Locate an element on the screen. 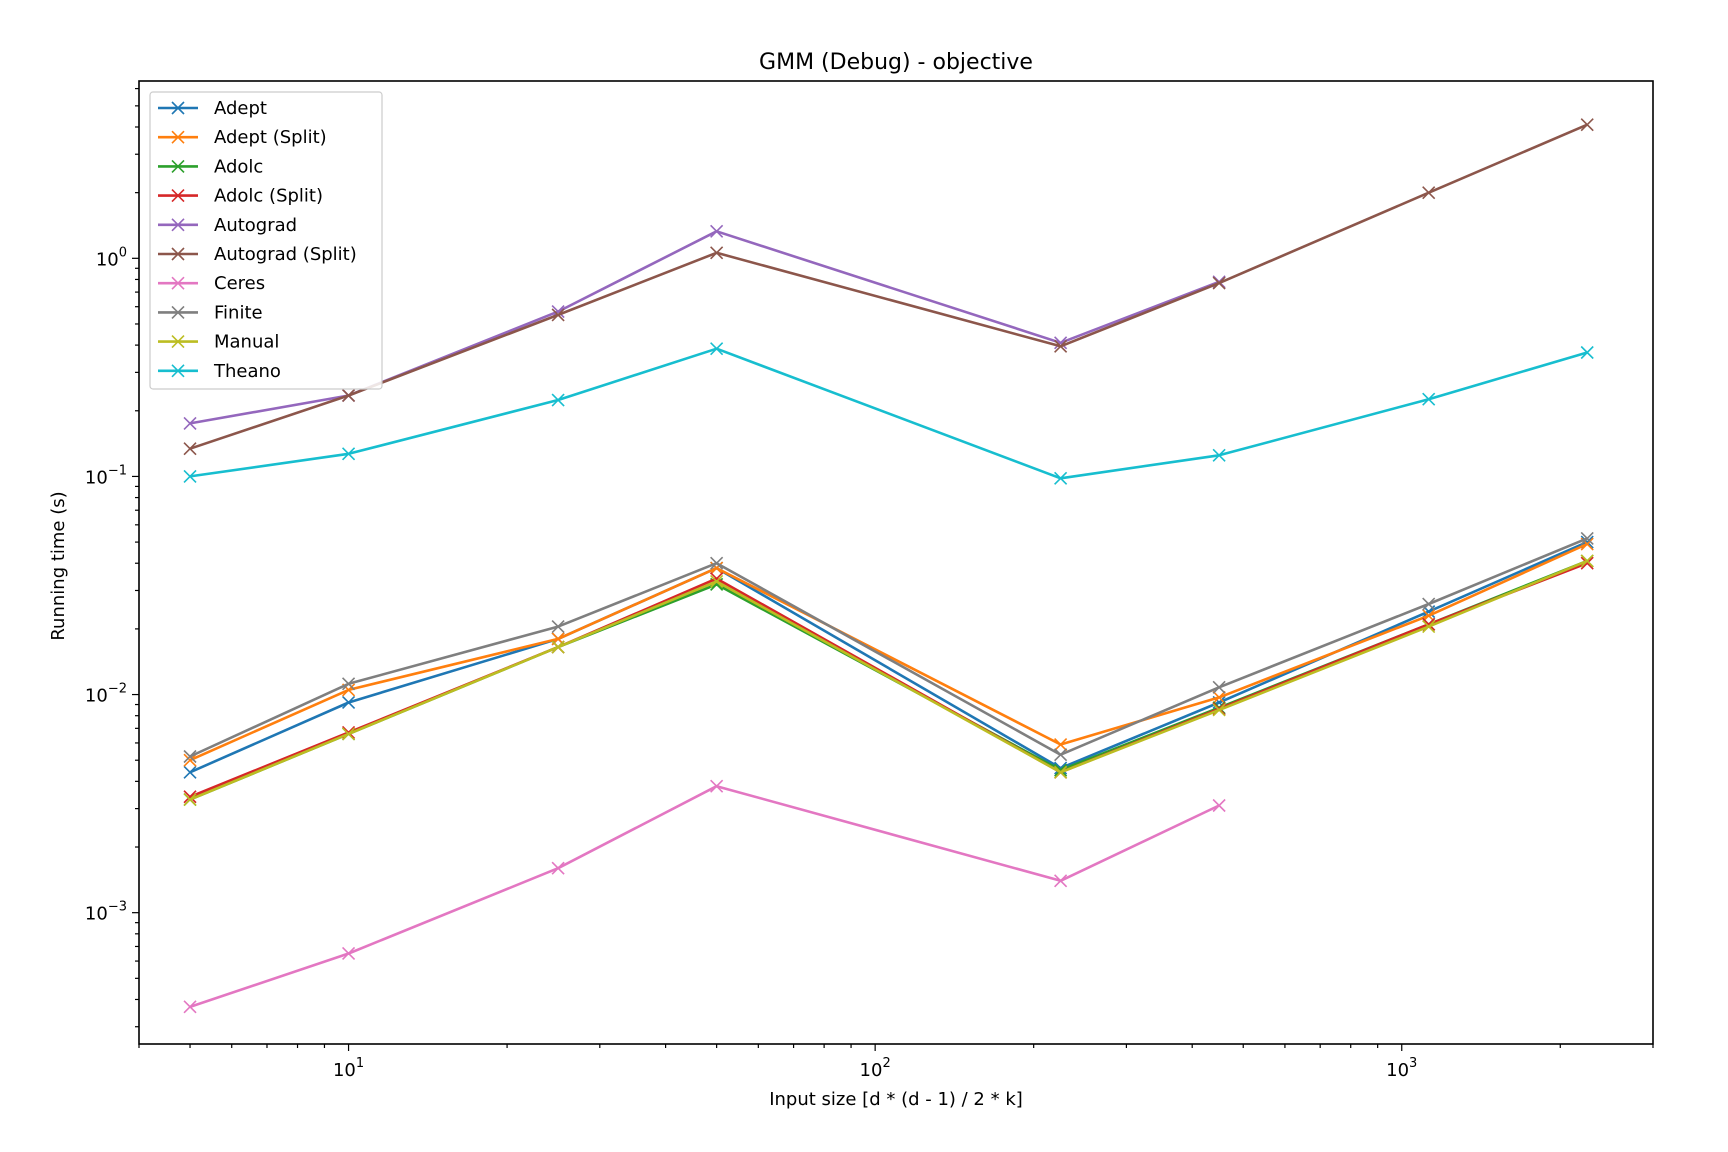 The width and height of the screenshot is (1728, 1152). legend-item-ceres: Ceres is located at coordinates (211, 283).